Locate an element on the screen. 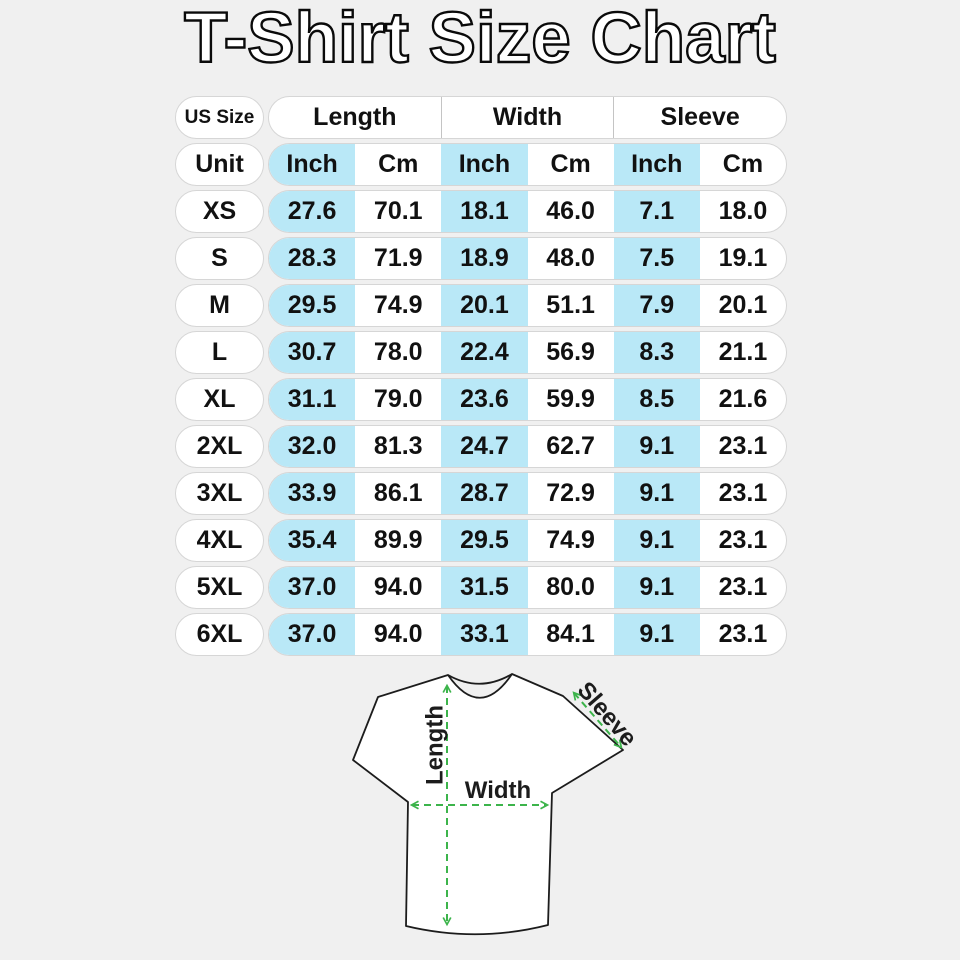 This screenshot has width=960, height=960. value-cell: 28.7 is located at coordinates (484, 493).